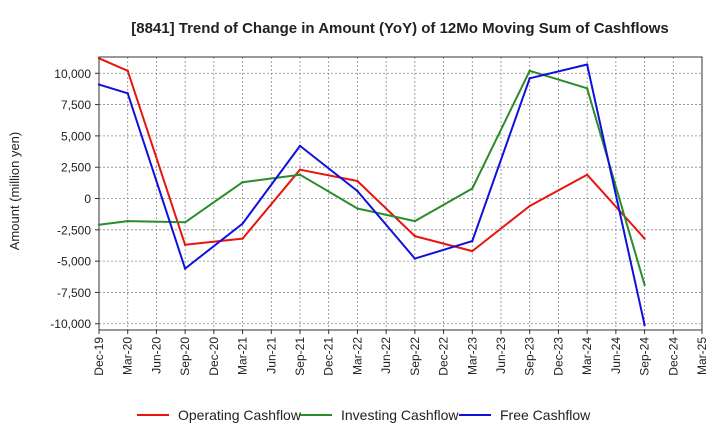 The width and height of the screenshot is (720, 445). I want to click on y-tick-label: 2,500, so click(76, 168).